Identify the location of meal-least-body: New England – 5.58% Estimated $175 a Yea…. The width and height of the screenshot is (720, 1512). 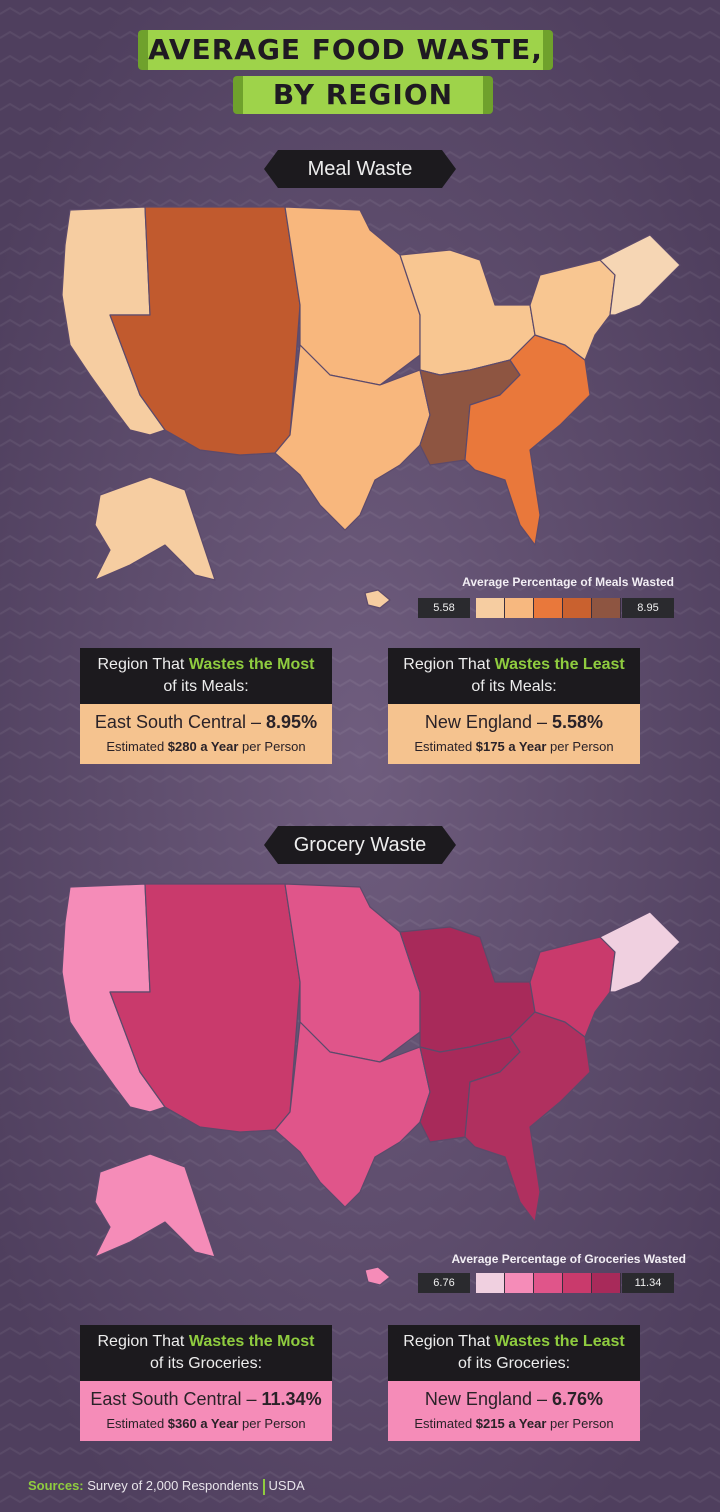
(514, 734).